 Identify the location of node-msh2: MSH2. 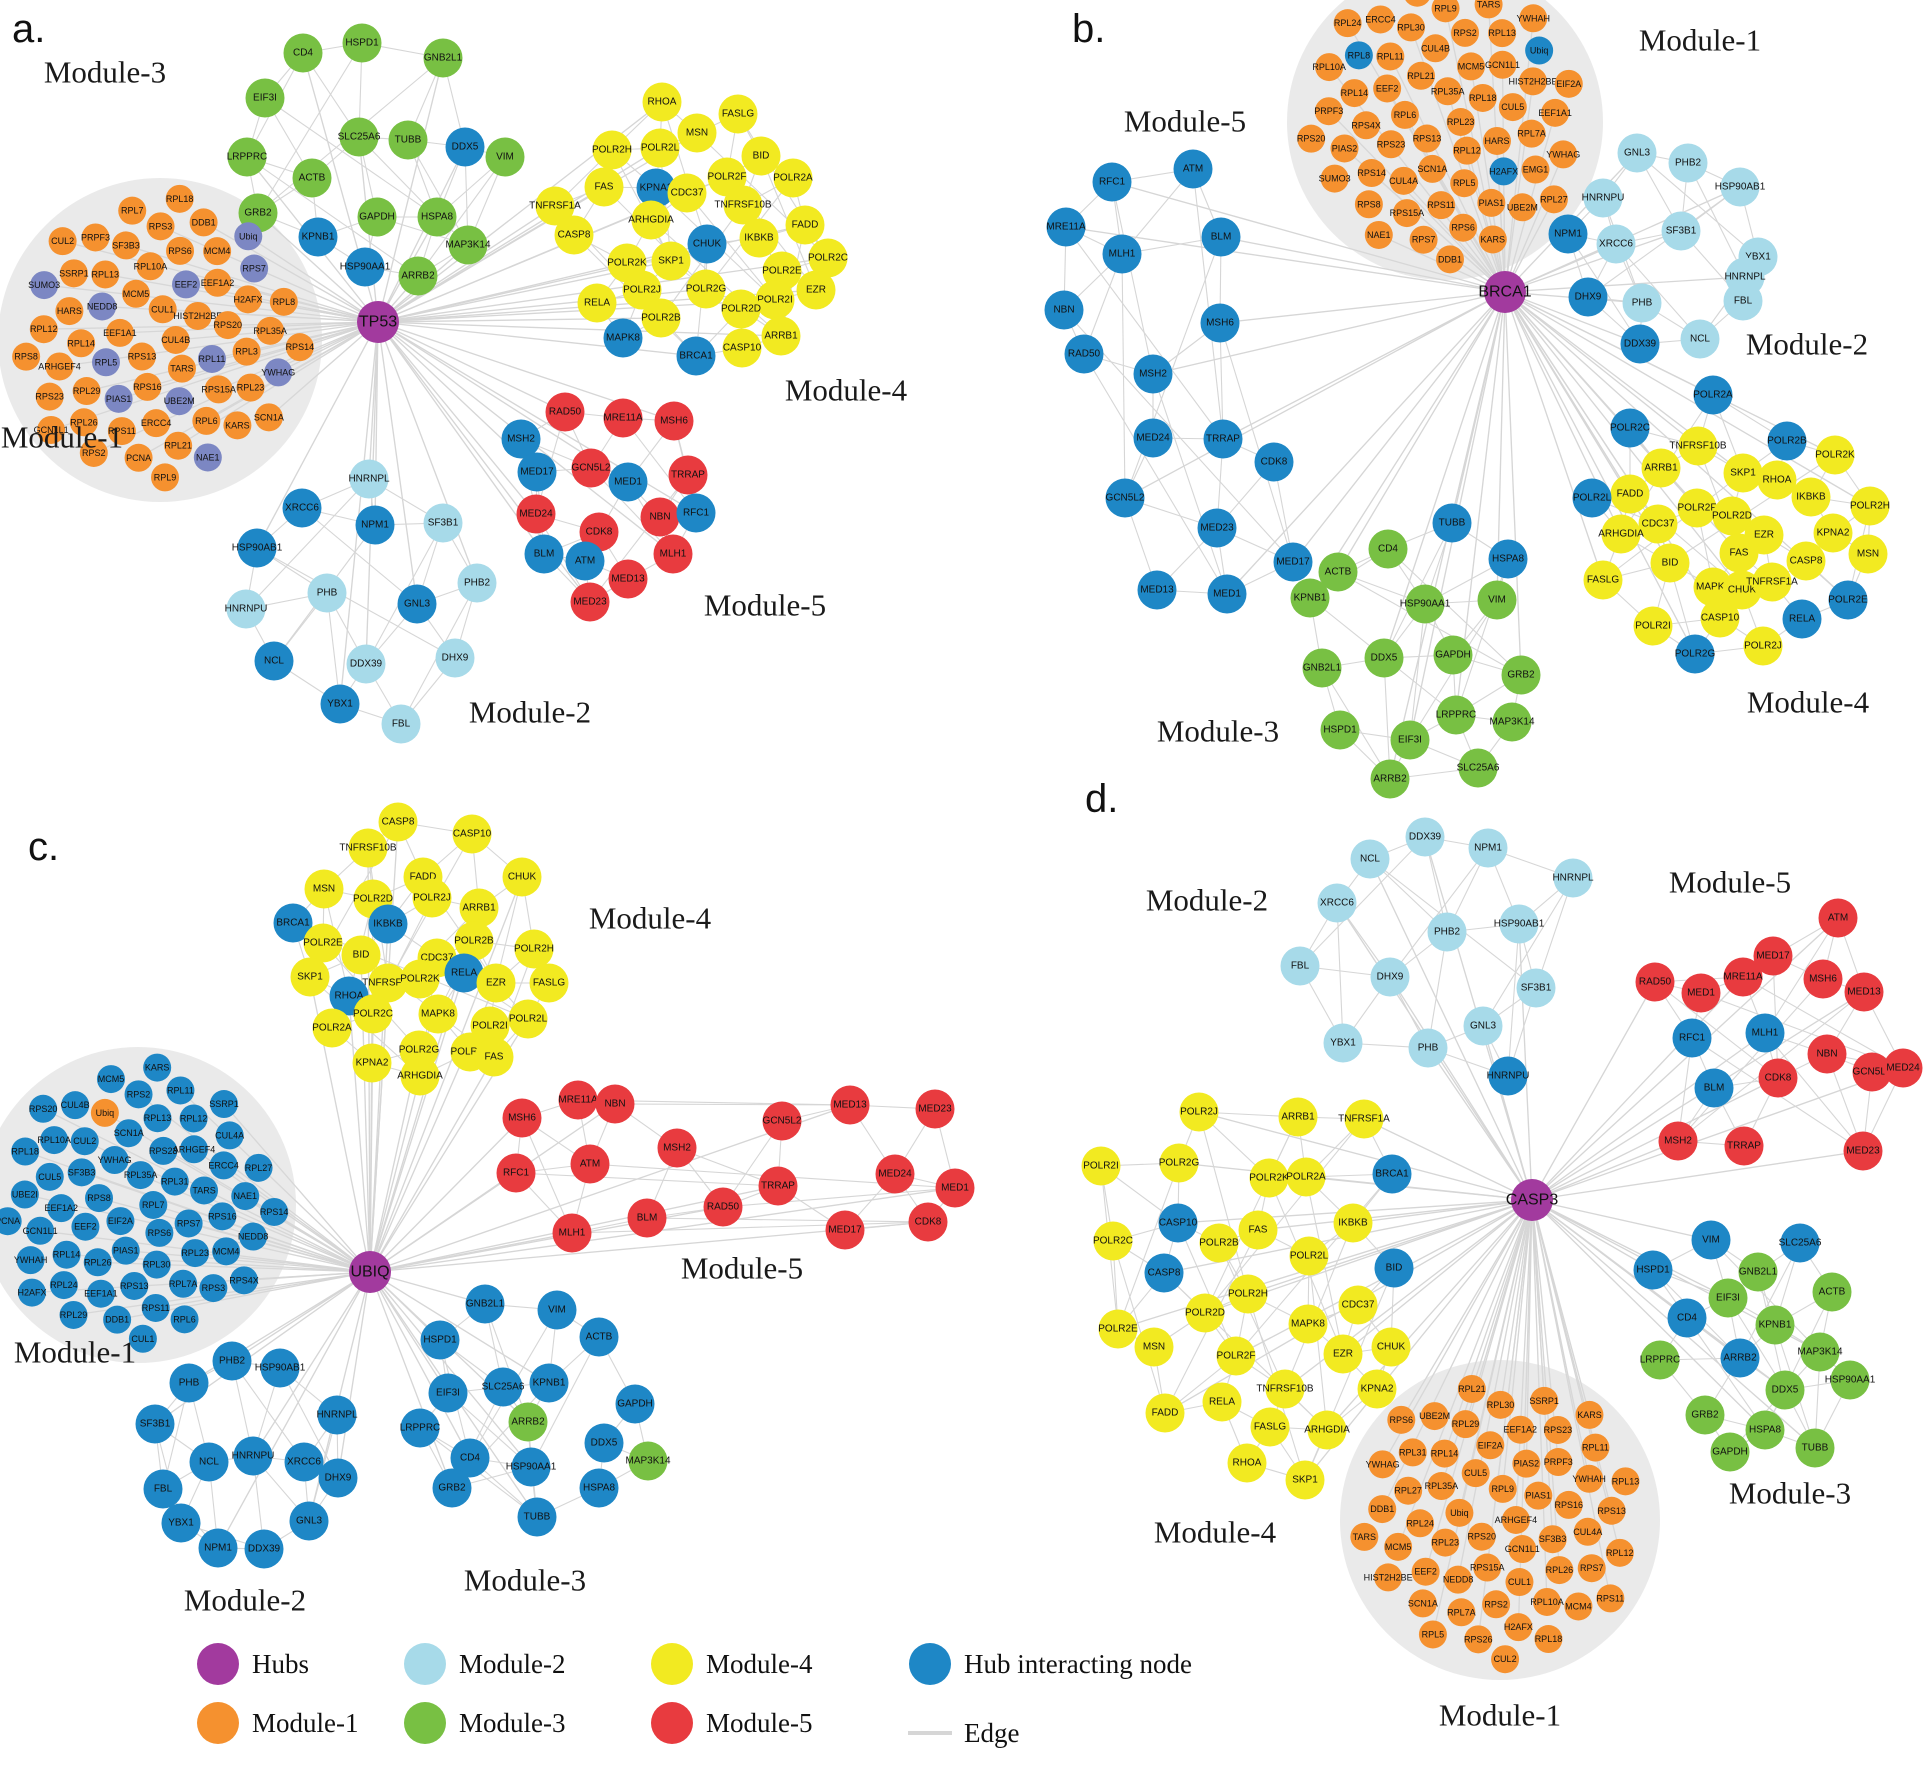
(1153, 374).